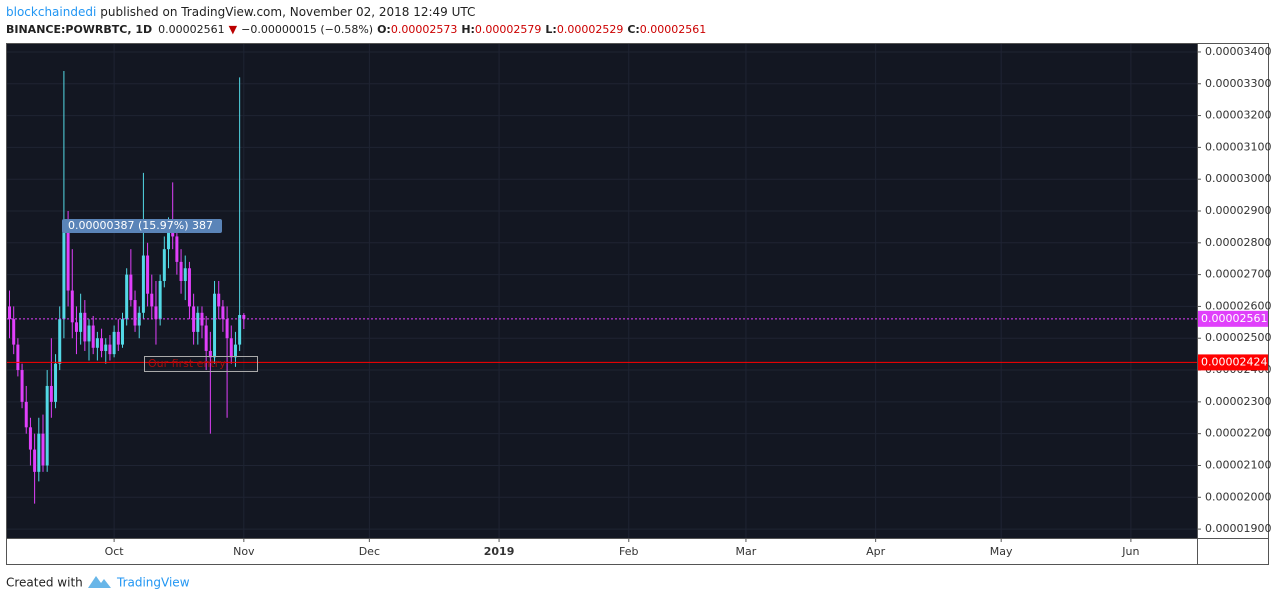 The image size is (1274, 605). I want to click on note: Our first entry, so click(187, 363).